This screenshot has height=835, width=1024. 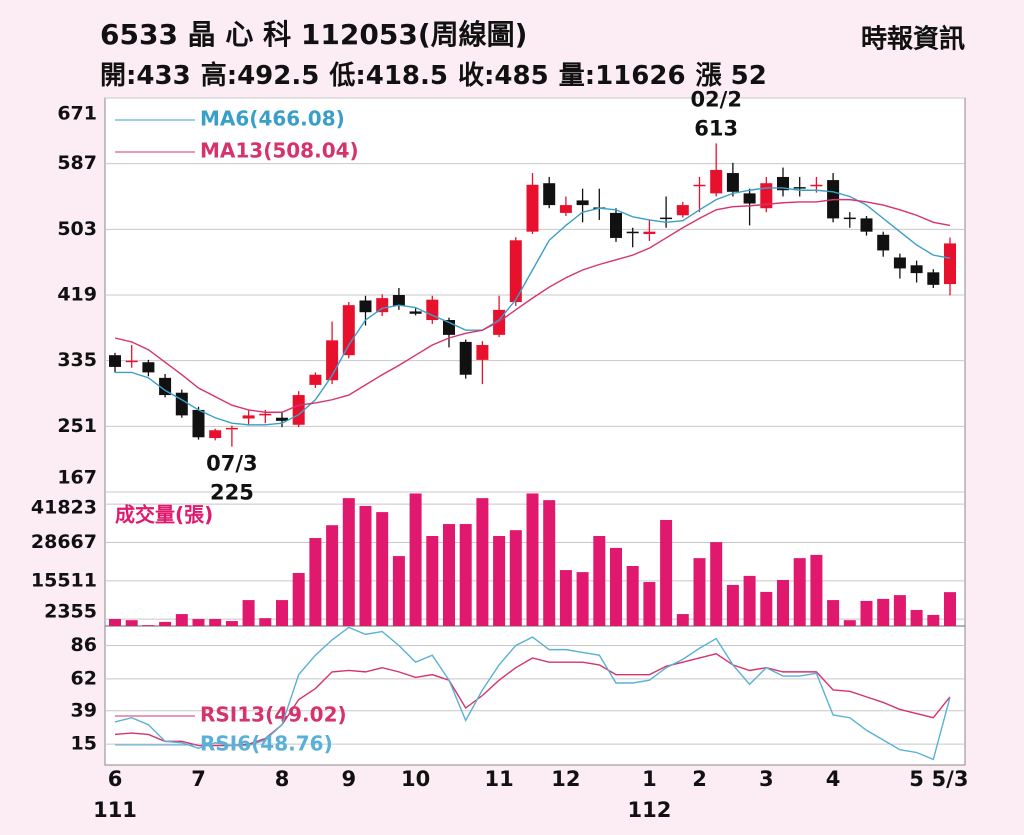 I want to click on stat-label: 高:, so click(x=219, y=75).